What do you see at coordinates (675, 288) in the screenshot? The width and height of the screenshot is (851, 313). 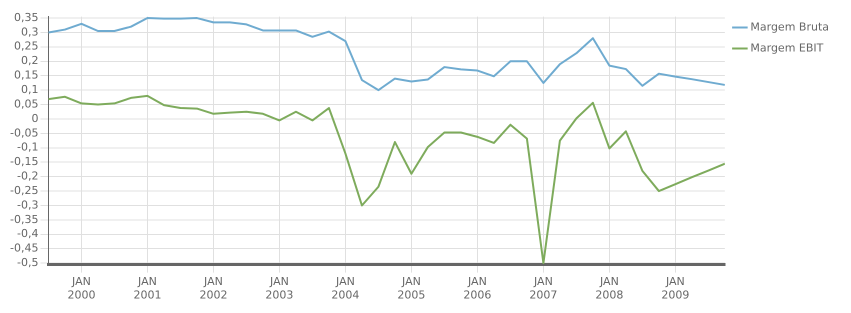 I see `x-tick-label: JAN 2009` at bounding box center [675, 288].